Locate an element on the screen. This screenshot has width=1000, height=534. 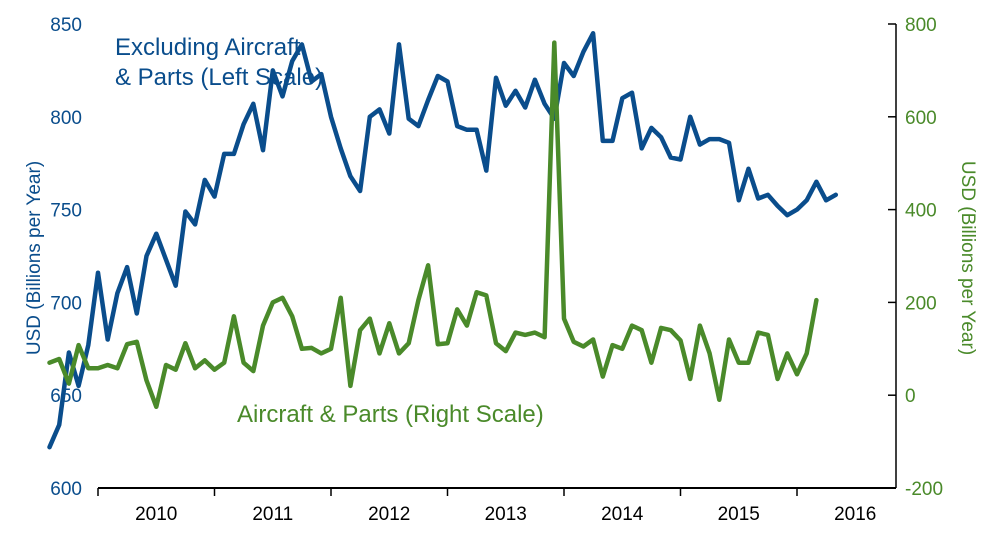
right-tick-label: 400 is located at coordinates (921, 211).